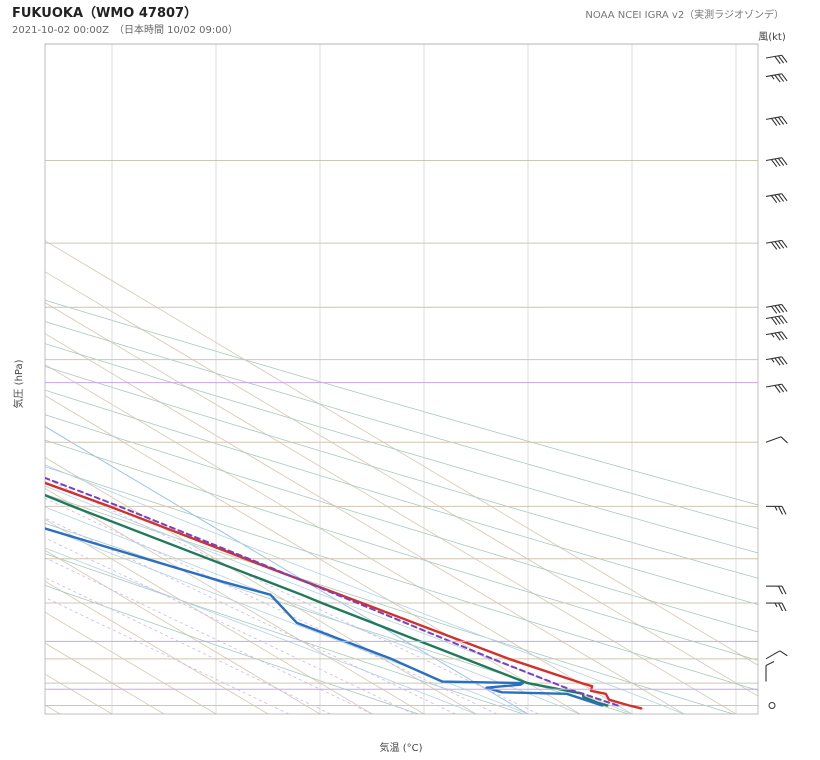  I want to click on calm-wind-marker, so click(772, 706).